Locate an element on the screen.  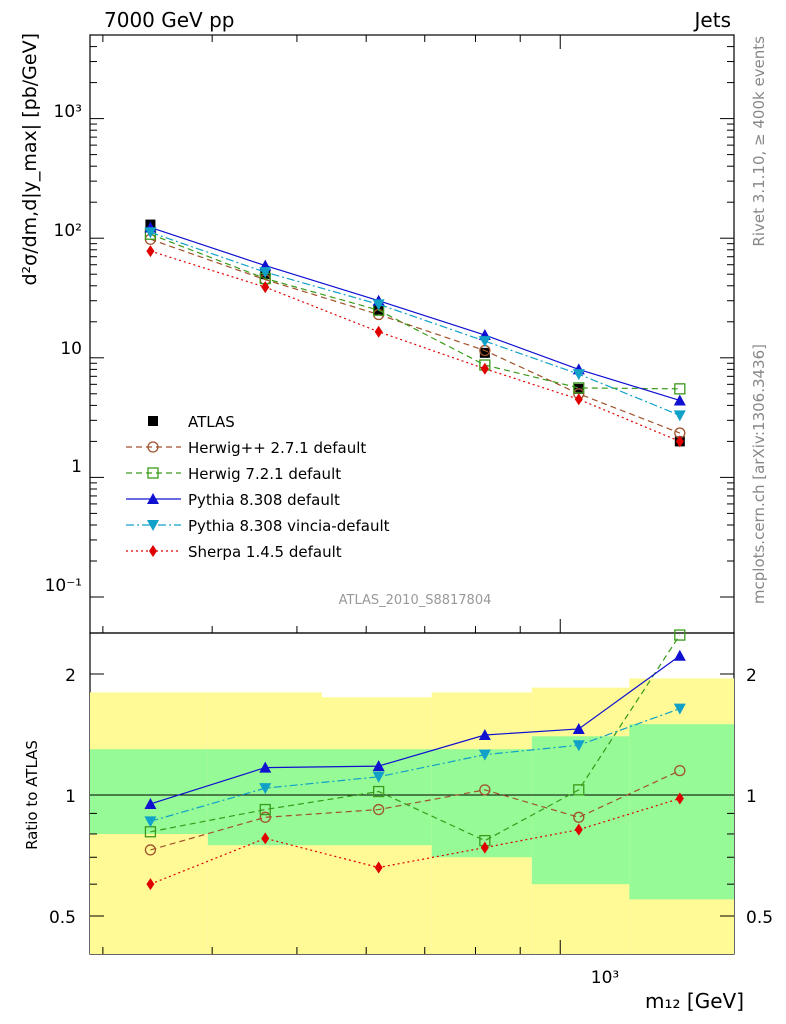
ratio-tick-label-2: 2 is located at coordinates (70, 676).